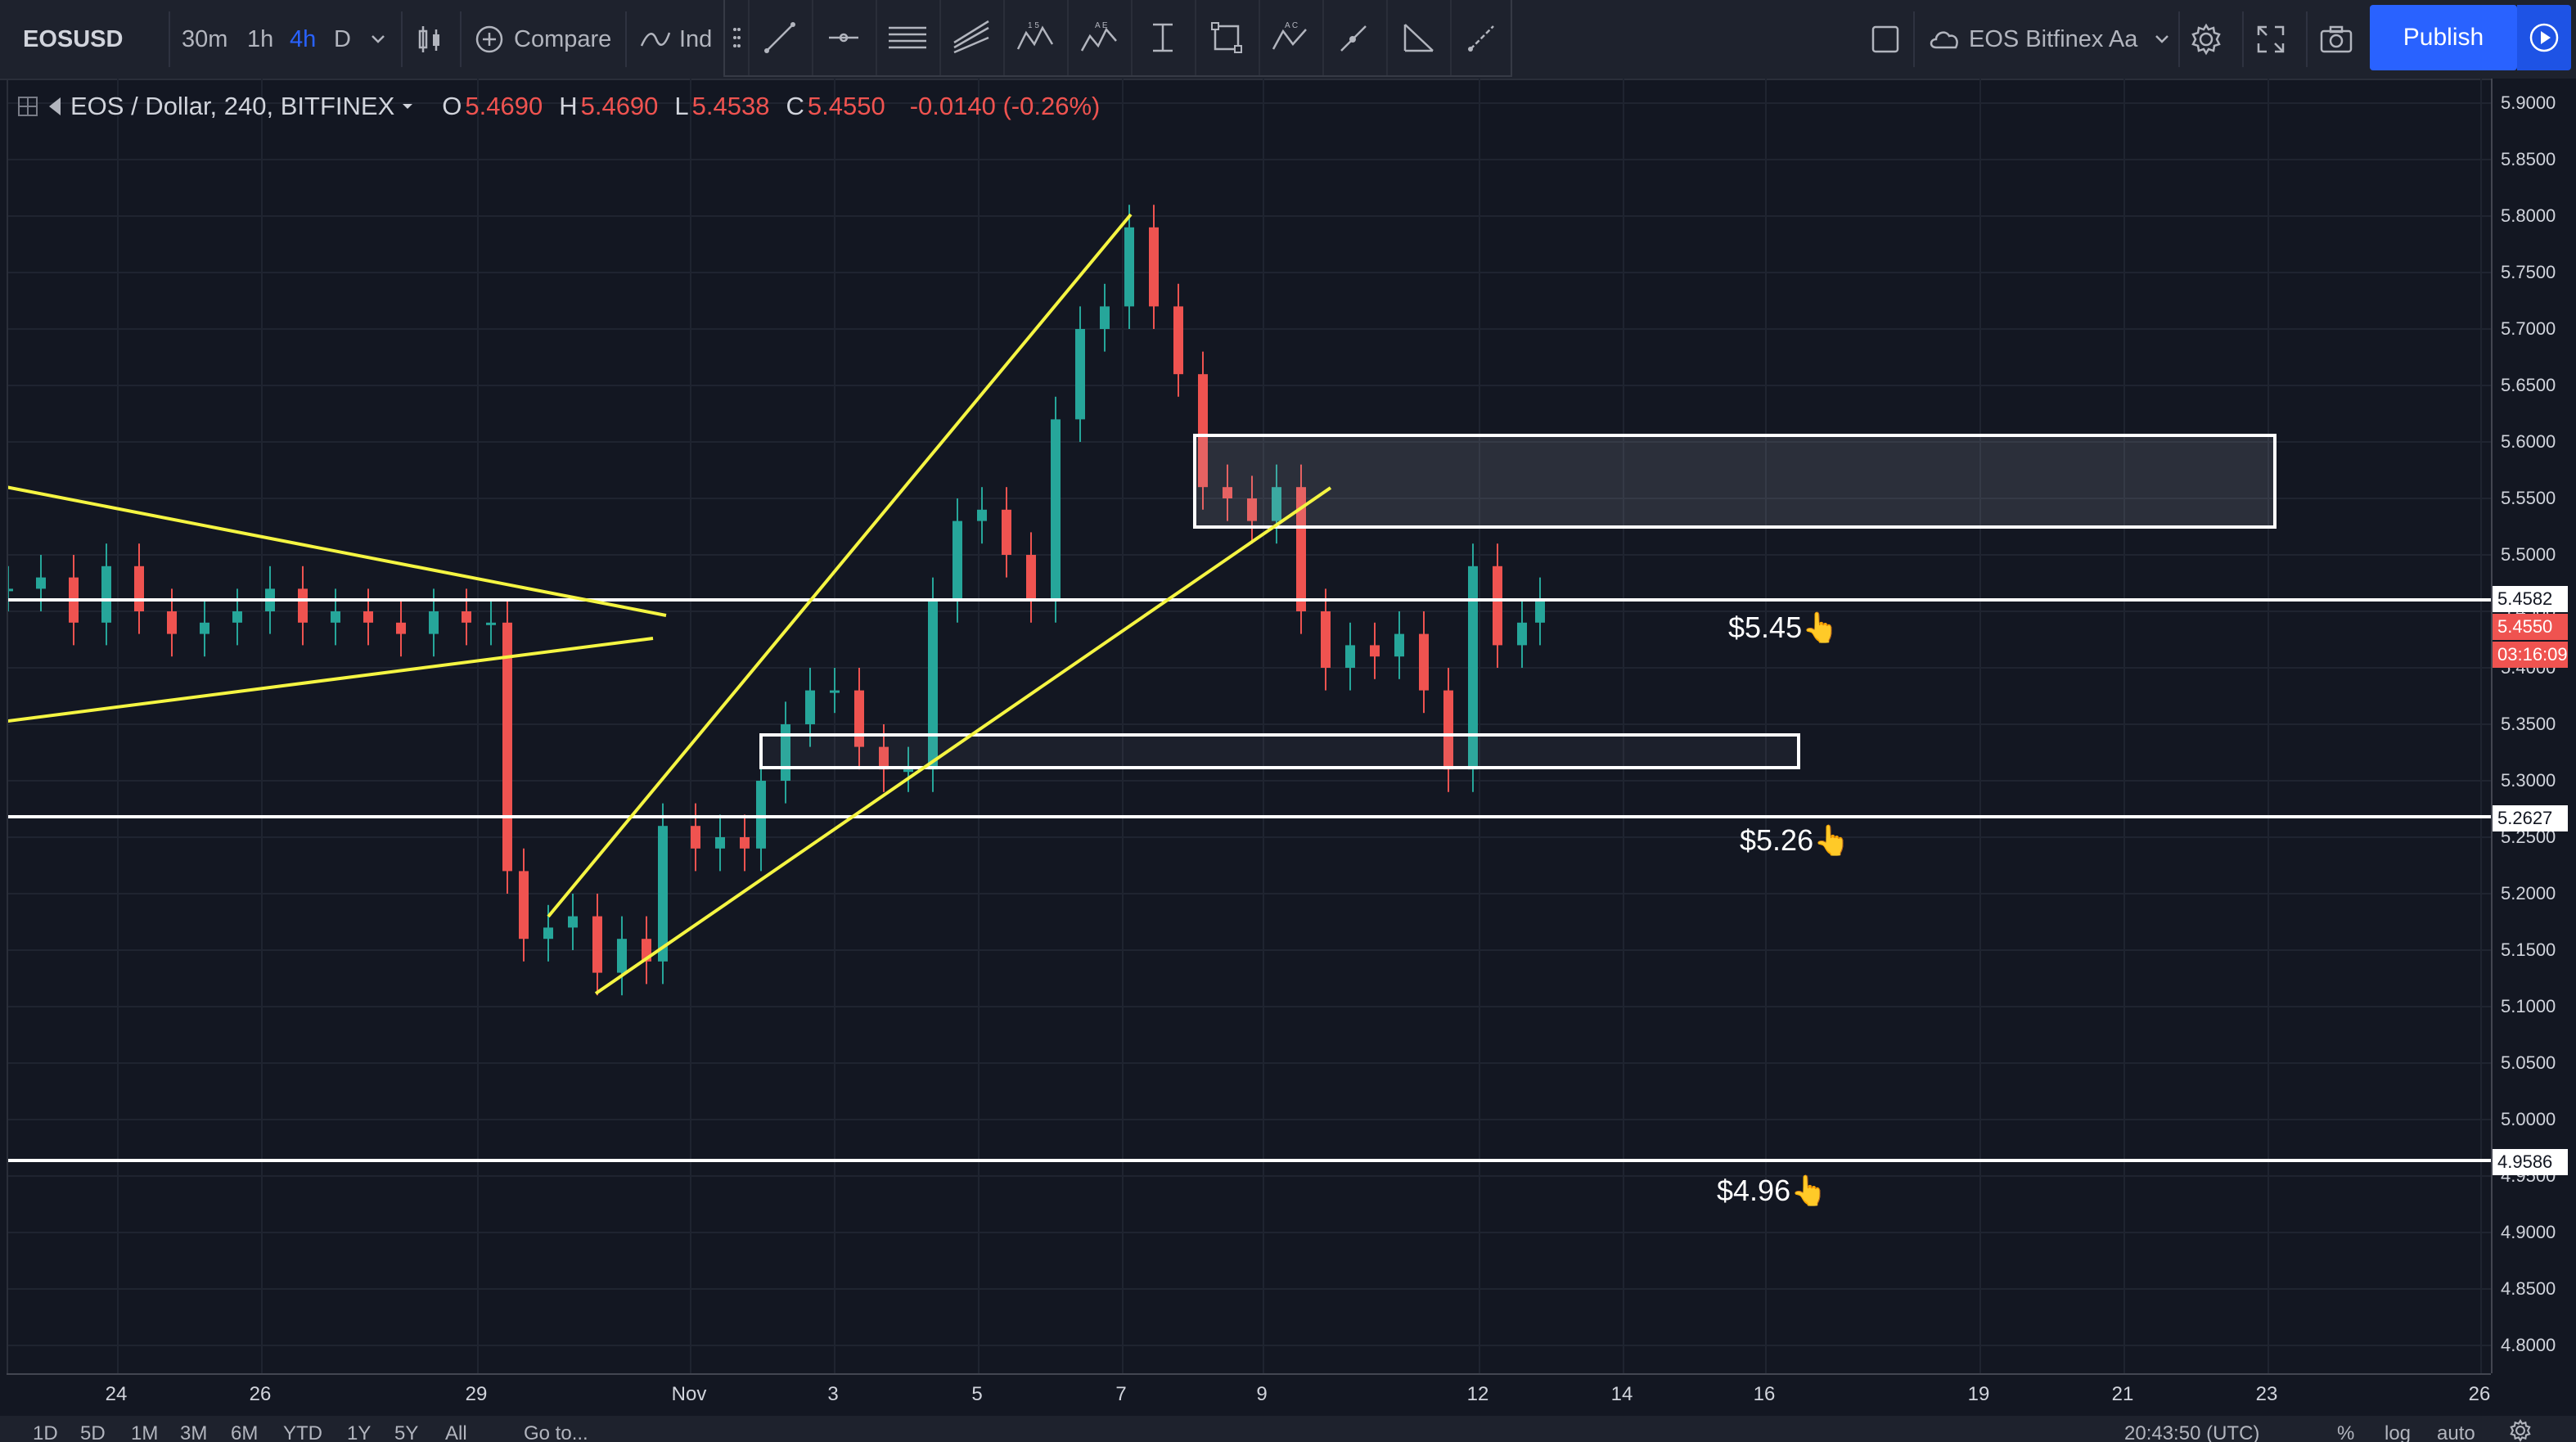 The height and width of the screenshot is (1442, 2576). What do you see at coordinates (194, 1432) in the screenshot?
I see `range-button-3m: 3M` at bounding box center [194, 1432].